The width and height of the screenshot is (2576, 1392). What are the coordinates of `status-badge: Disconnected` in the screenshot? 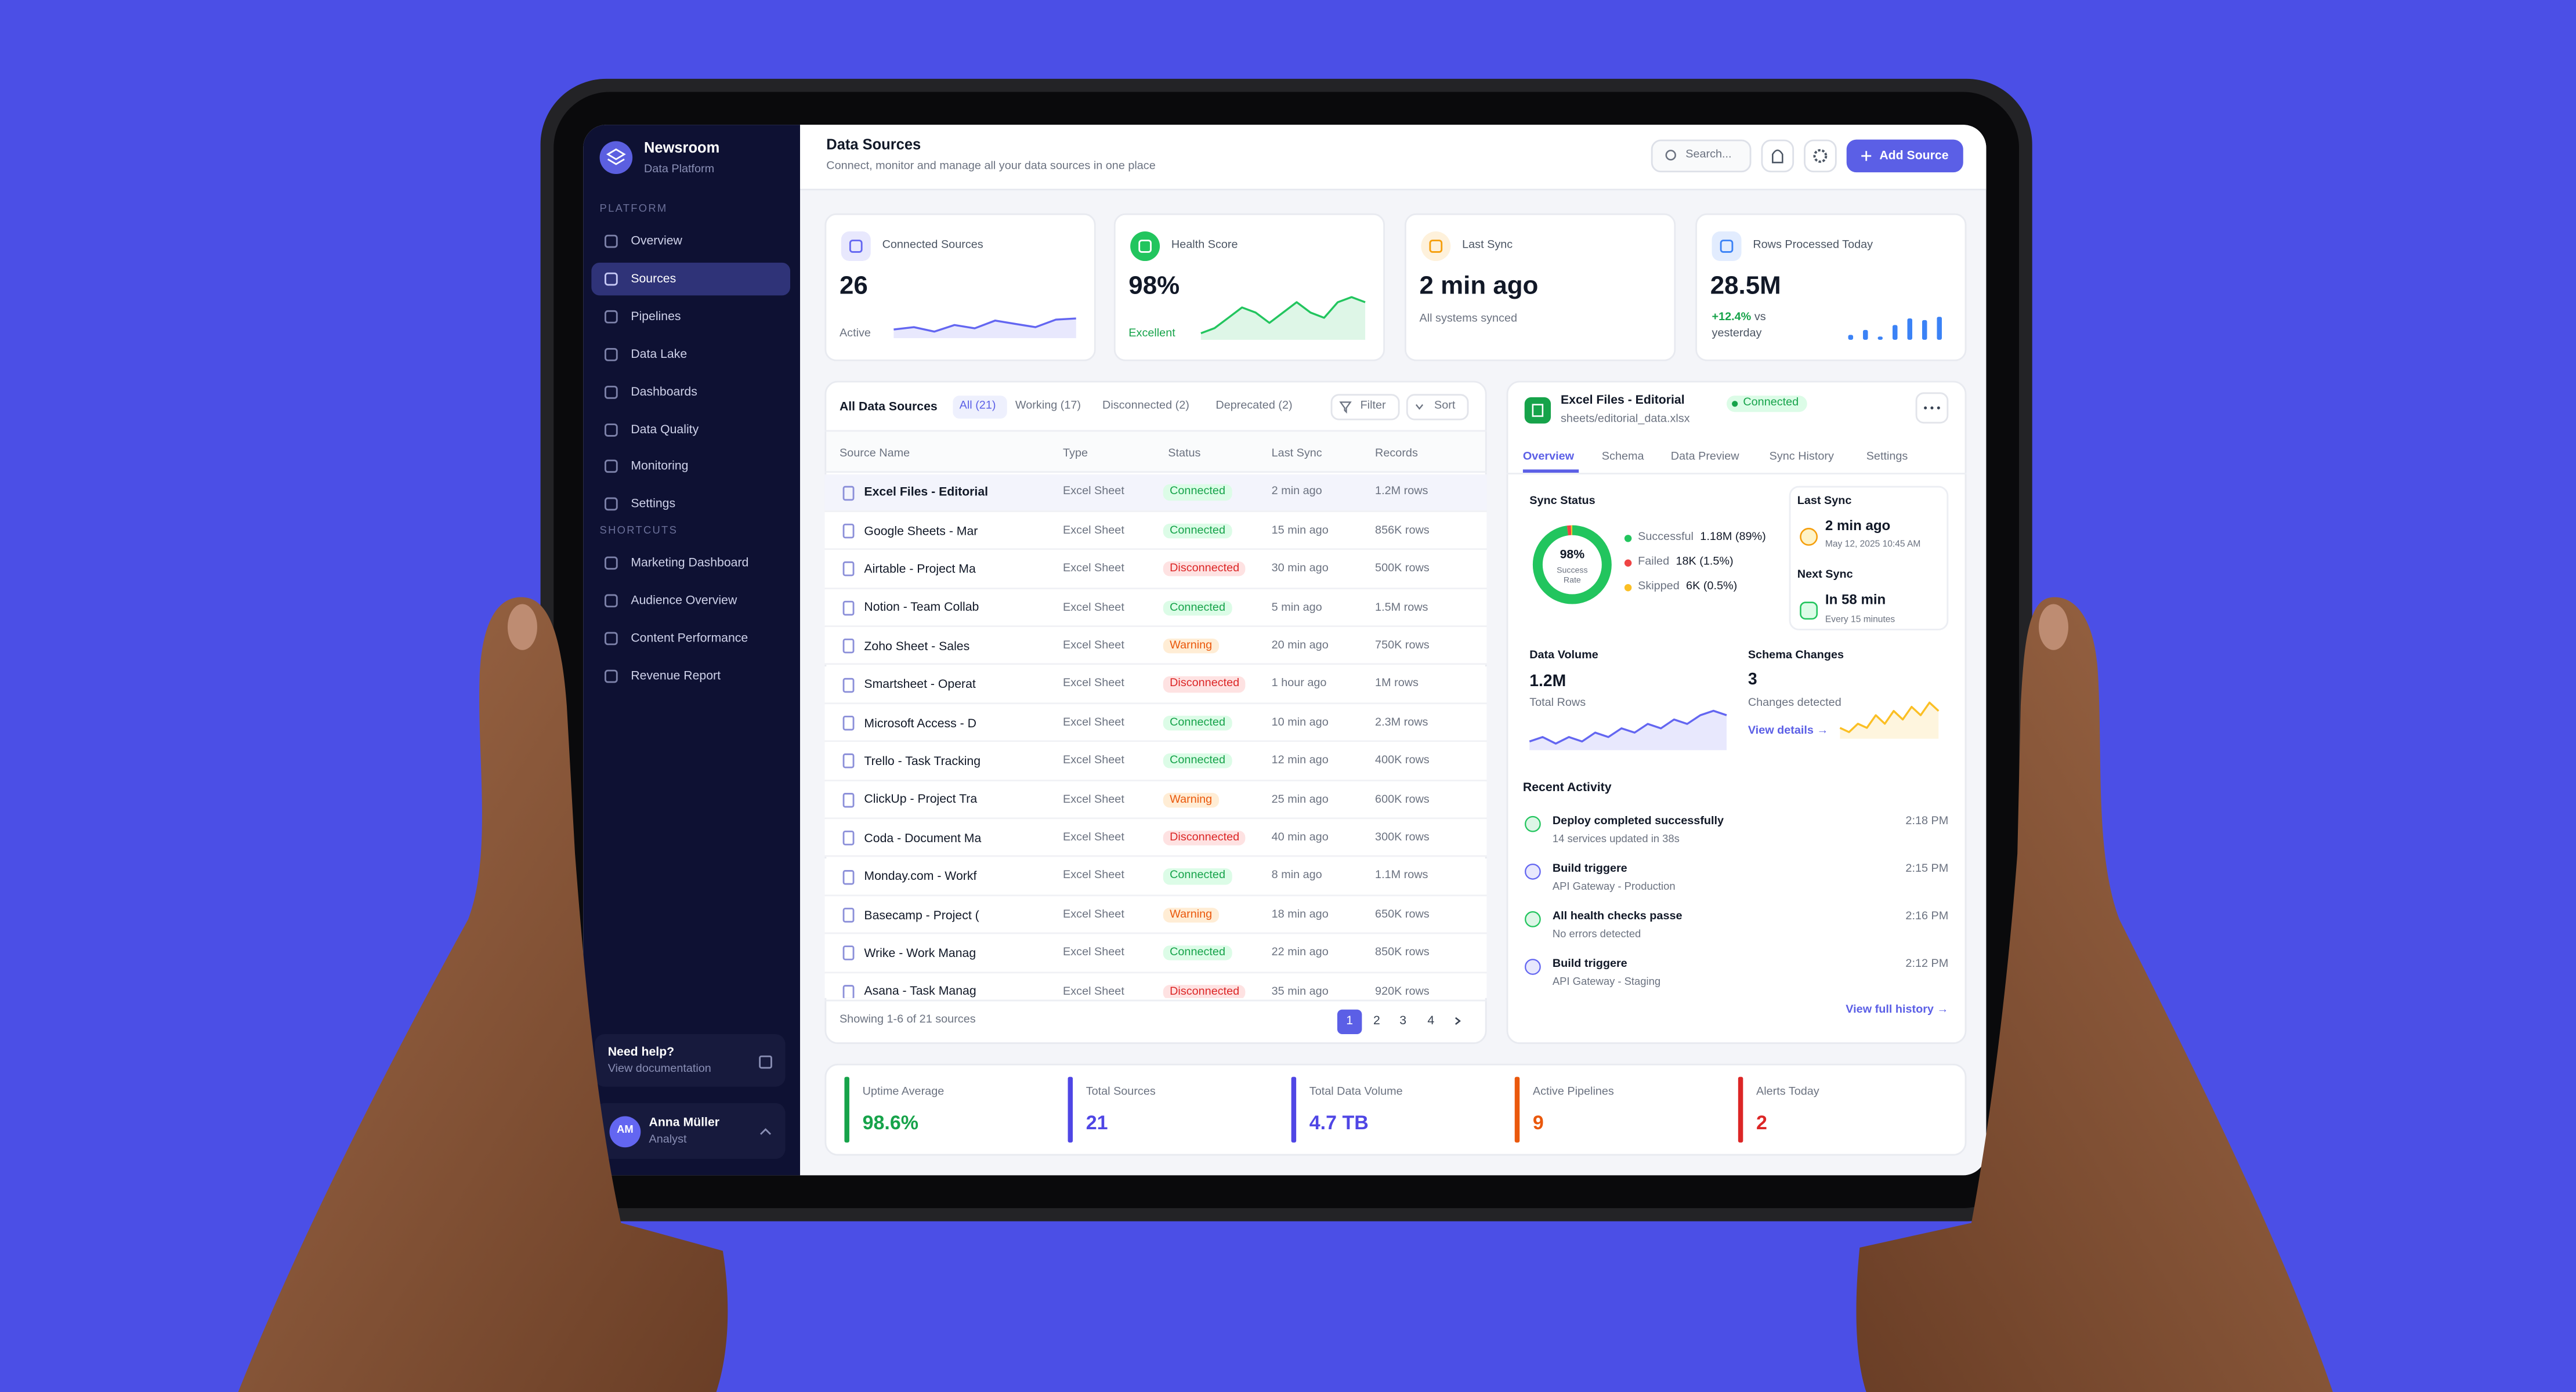 It's located at (1204, 569).